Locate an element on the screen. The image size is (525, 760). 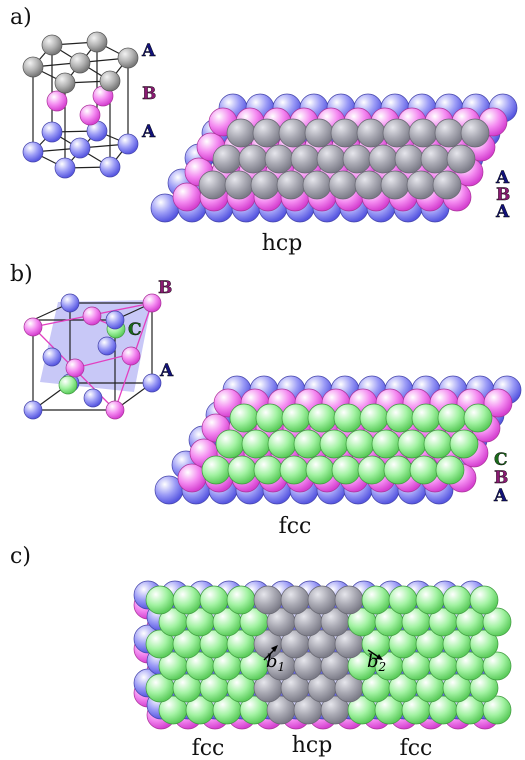
fcc-unit-cell: B C A is located at coordinates (98, 349).